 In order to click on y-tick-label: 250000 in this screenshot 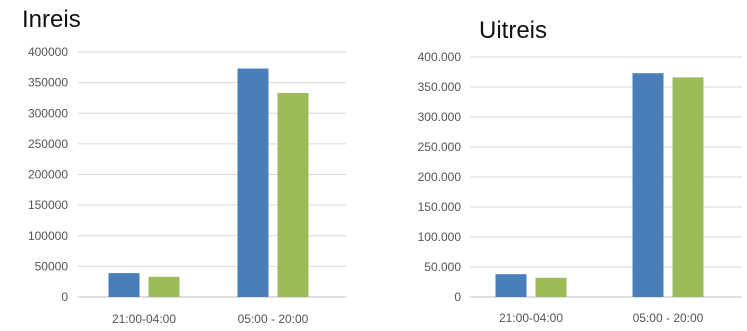, I will do `click(48, 144)`.